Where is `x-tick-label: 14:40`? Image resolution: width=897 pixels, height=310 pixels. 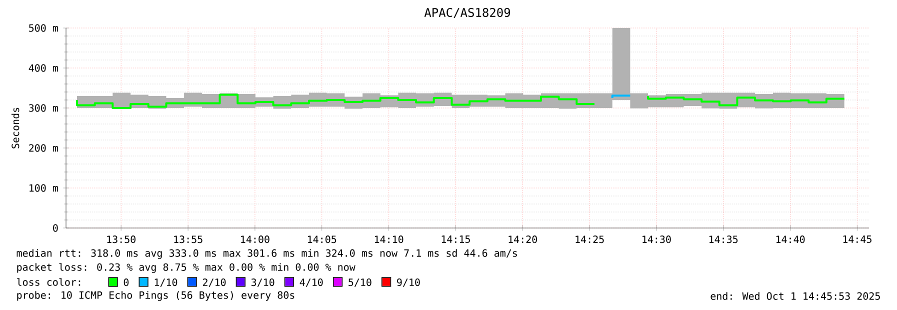 x-tick-label: 14:40 is located at coordinates (790, 240).